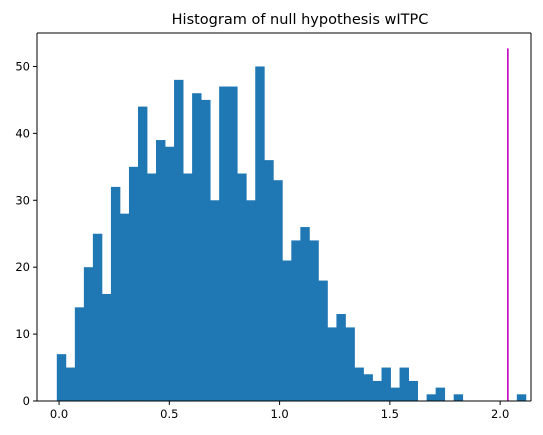 This screenshot has width=543, height=435. What do you see at coordinates (26, 401) in the screenshot?
I see `y-tick-label: 0` at bounding box center [26, 401].